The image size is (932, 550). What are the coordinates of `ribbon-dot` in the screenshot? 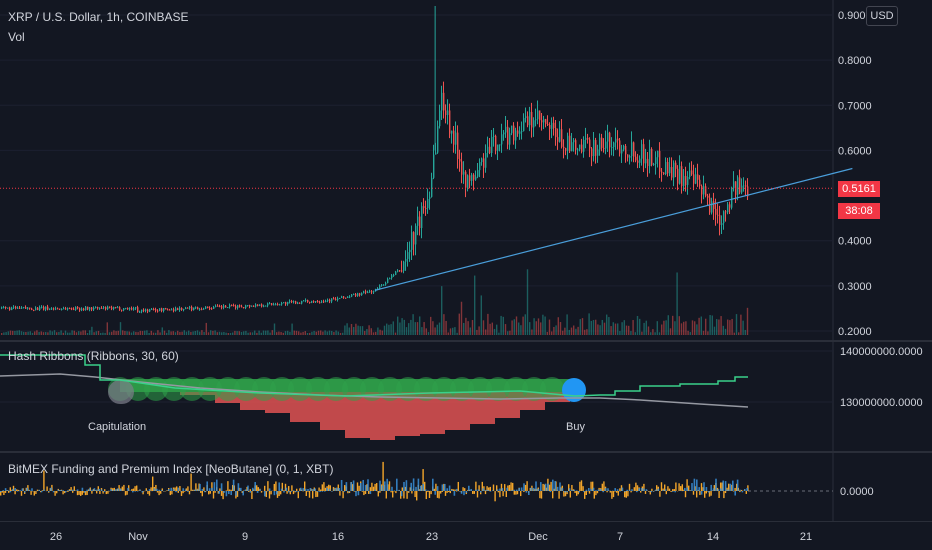 It's located at (408, 389).